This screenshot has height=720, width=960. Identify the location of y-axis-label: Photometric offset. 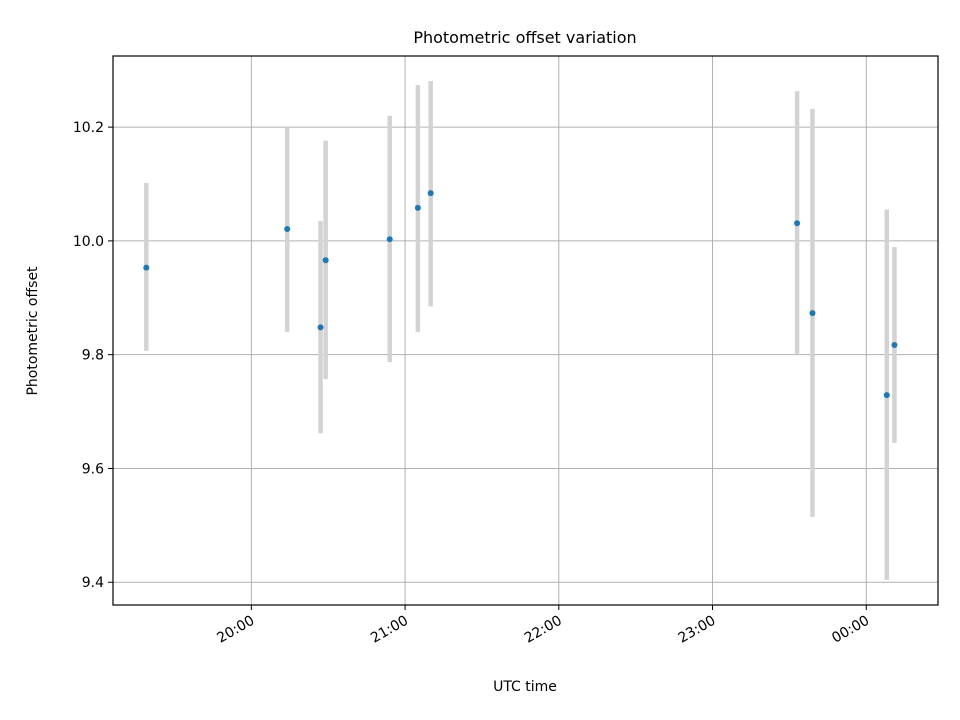
(33, 331).